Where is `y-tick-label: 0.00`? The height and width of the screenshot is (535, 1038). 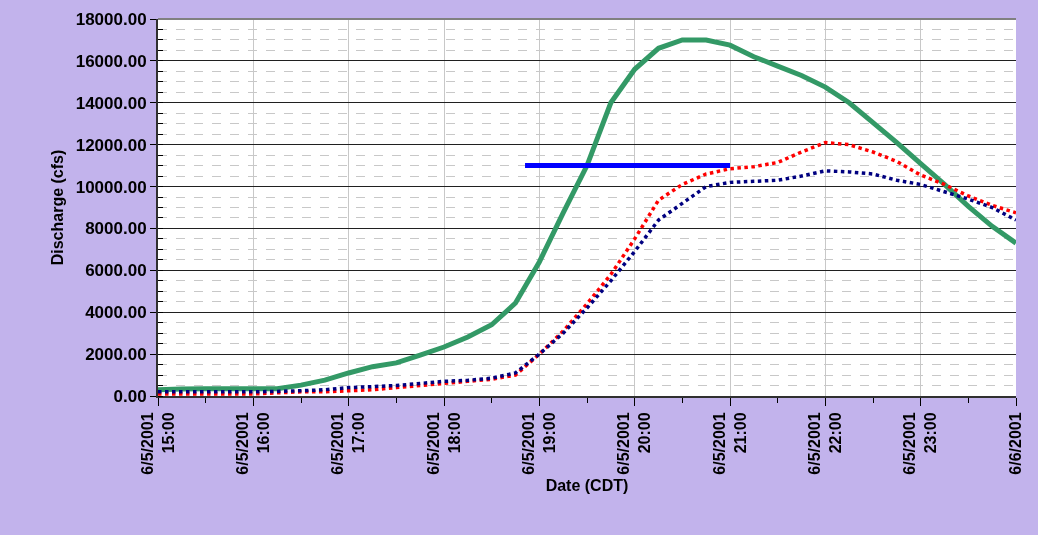 y-tick-label: 0.00 is located at coordinates (130, 396).